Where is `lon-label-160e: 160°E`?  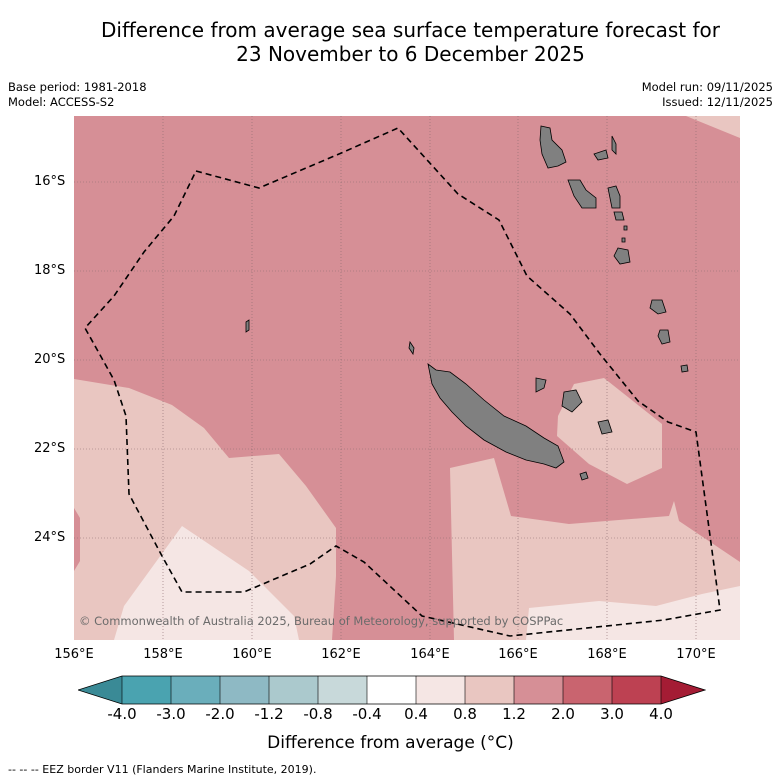
lon-label-160e: 160°E is located at coordinates (252, 654).